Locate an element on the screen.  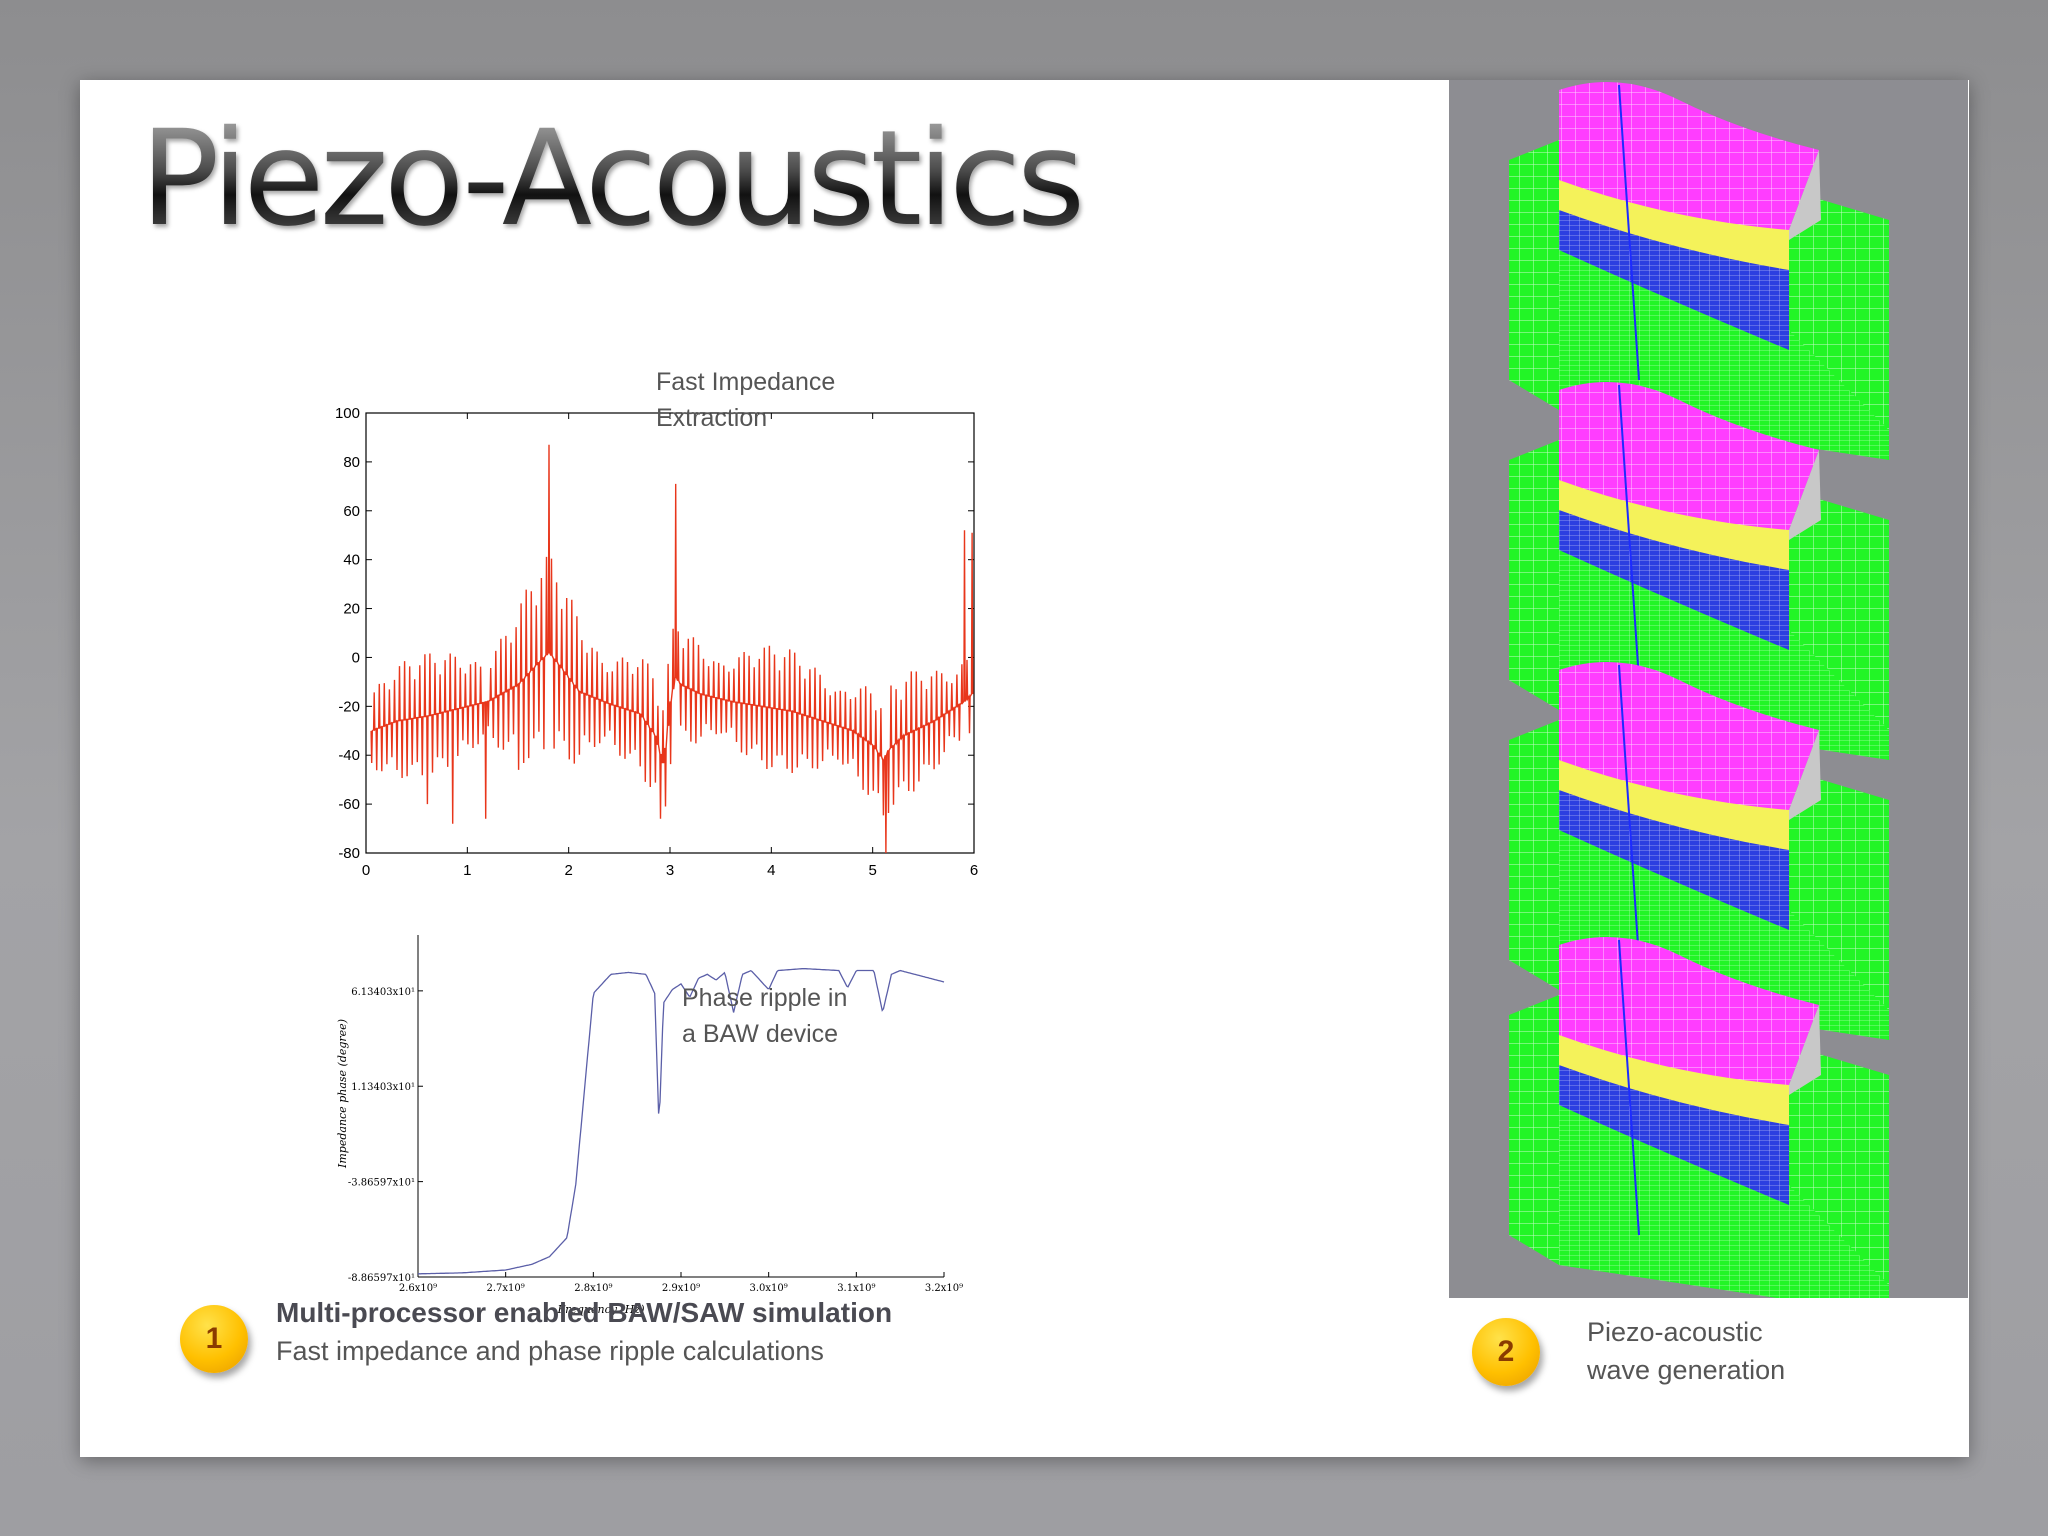
x-tick-label: 2.9x10⁹ is located at coordinates (681, 1288).